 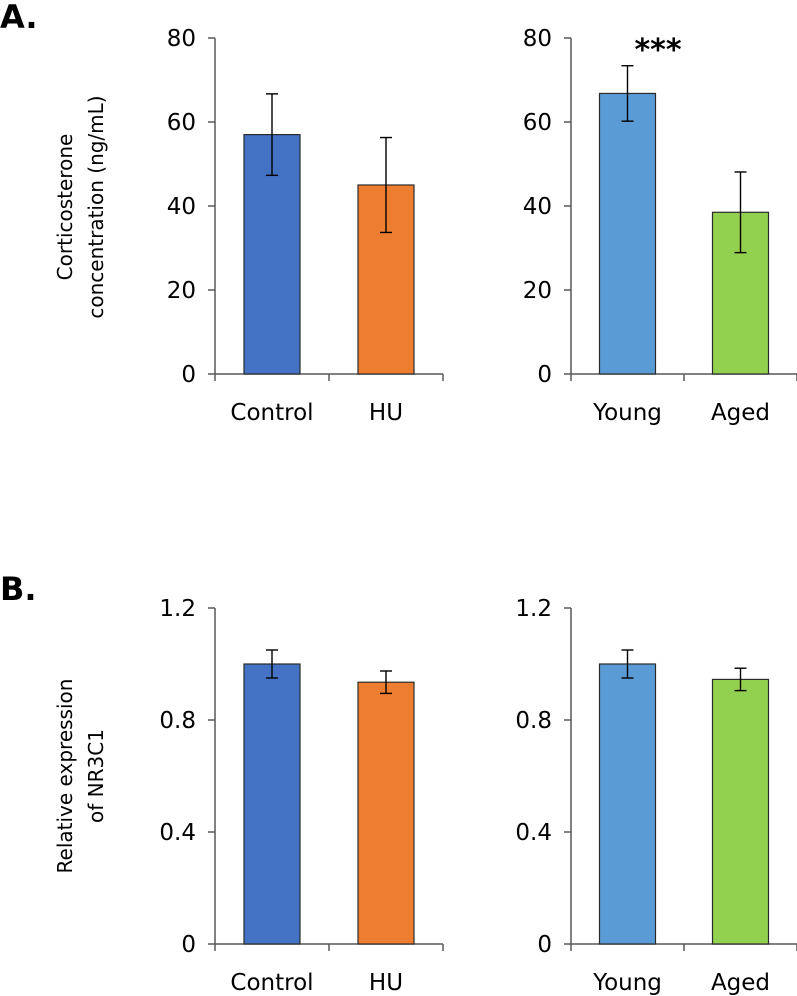 What do you see at coordinates (18, 589) in the screenshot?
I see `panel-label-b: B.` at bounding box center [18, 589].